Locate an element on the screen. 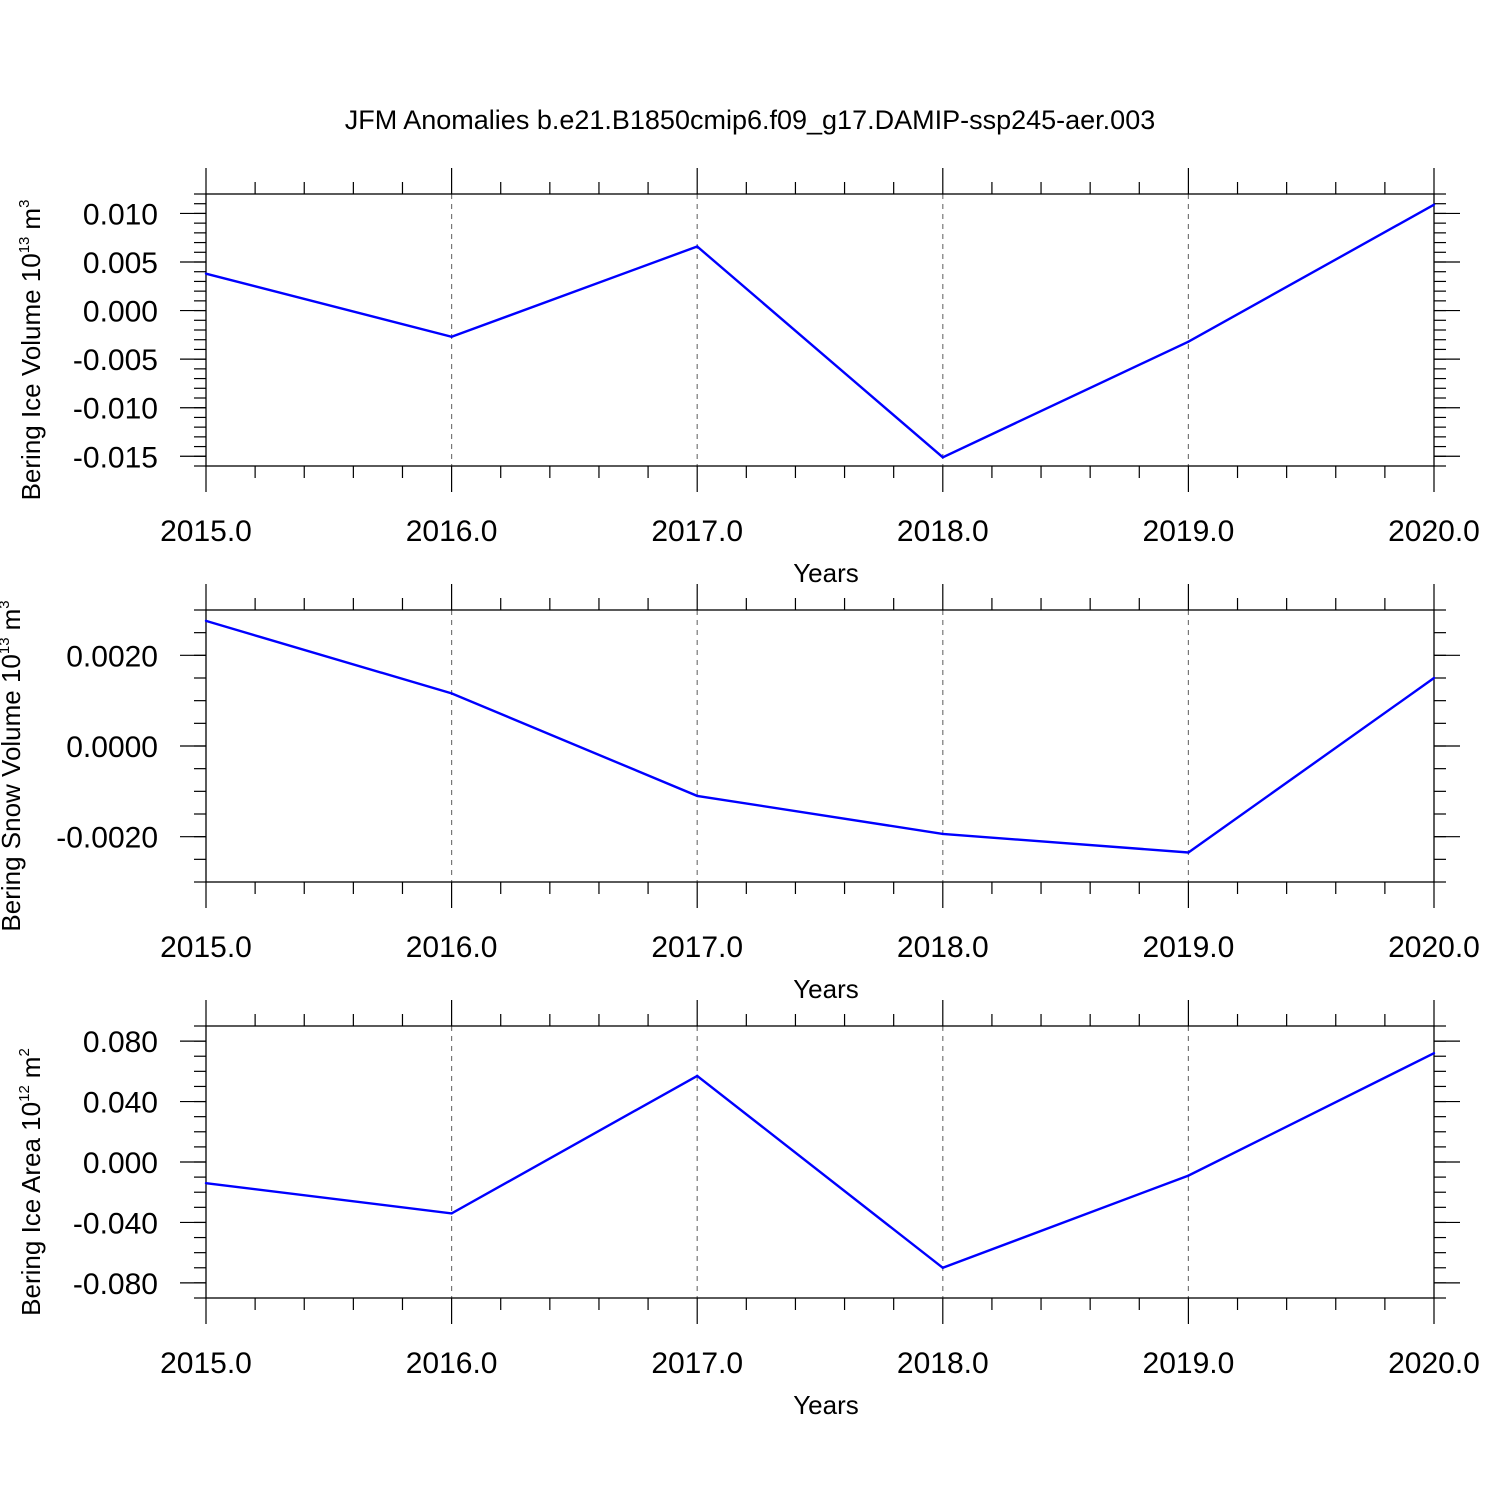  y-axis-title: Bering Ice Volume 1013 m3 is located at coordinates (31, 350).